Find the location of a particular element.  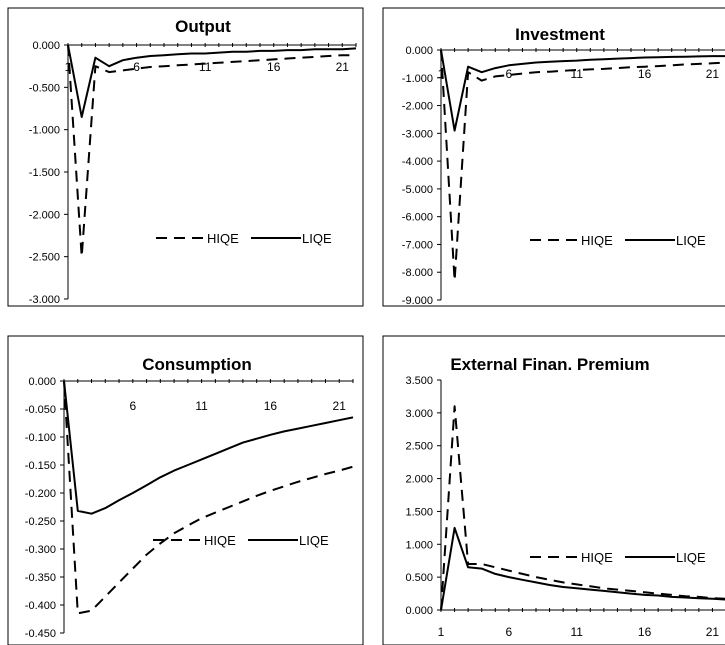

chart-external-finan-premium-legend: HIQE LIQE is located at coordinates (618, 557).